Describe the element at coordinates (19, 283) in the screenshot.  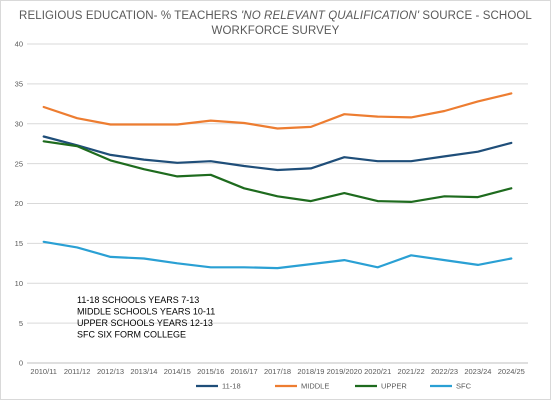
I see `y-tick-label-10: 10` at that location.